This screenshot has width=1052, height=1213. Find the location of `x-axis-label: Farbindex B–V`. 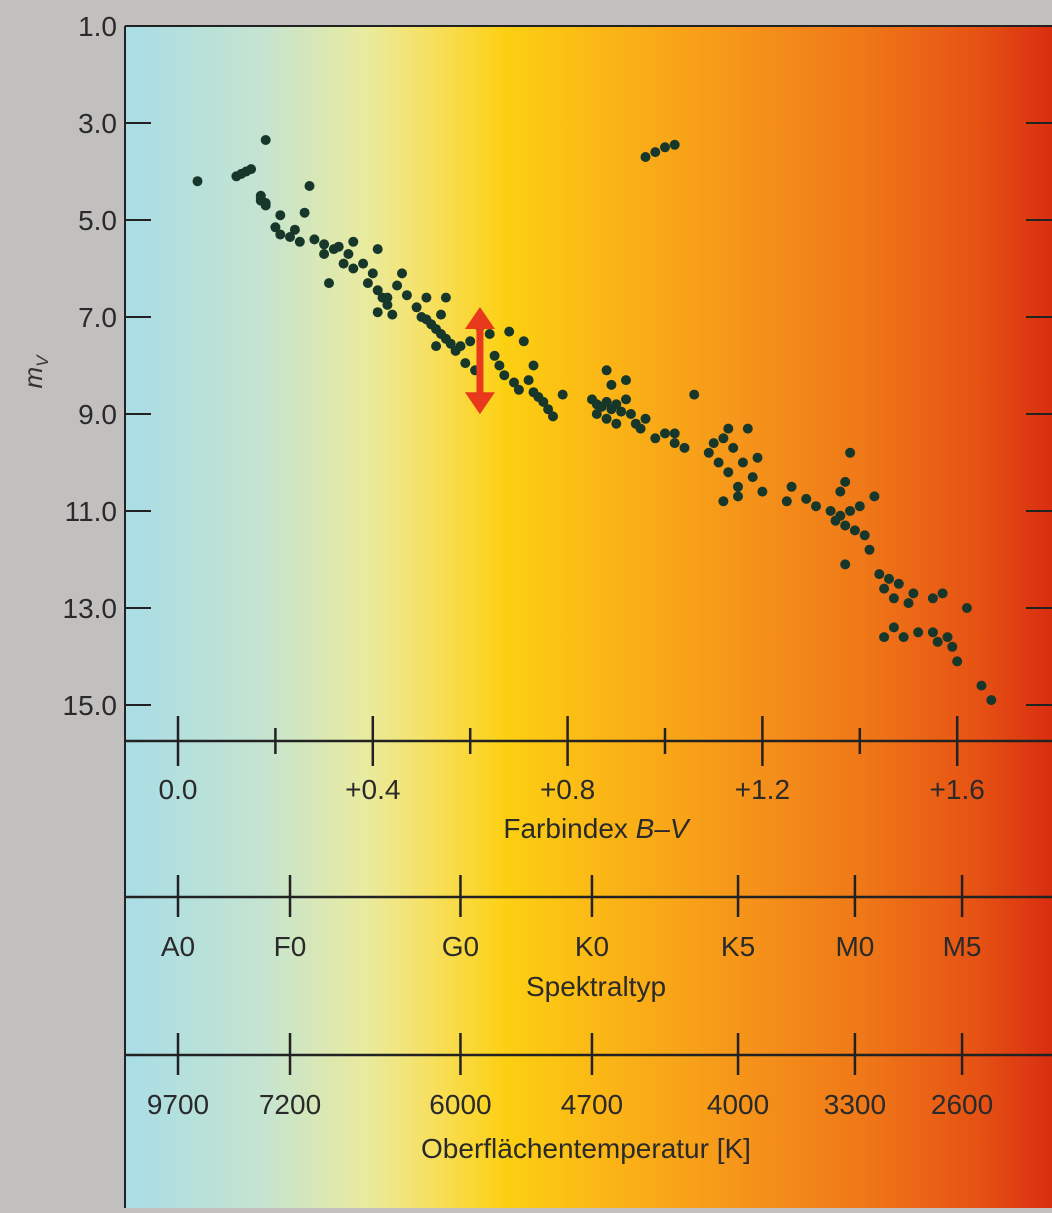

x-axis-label: Farbindex B–V is located at coordinates (597, 828).